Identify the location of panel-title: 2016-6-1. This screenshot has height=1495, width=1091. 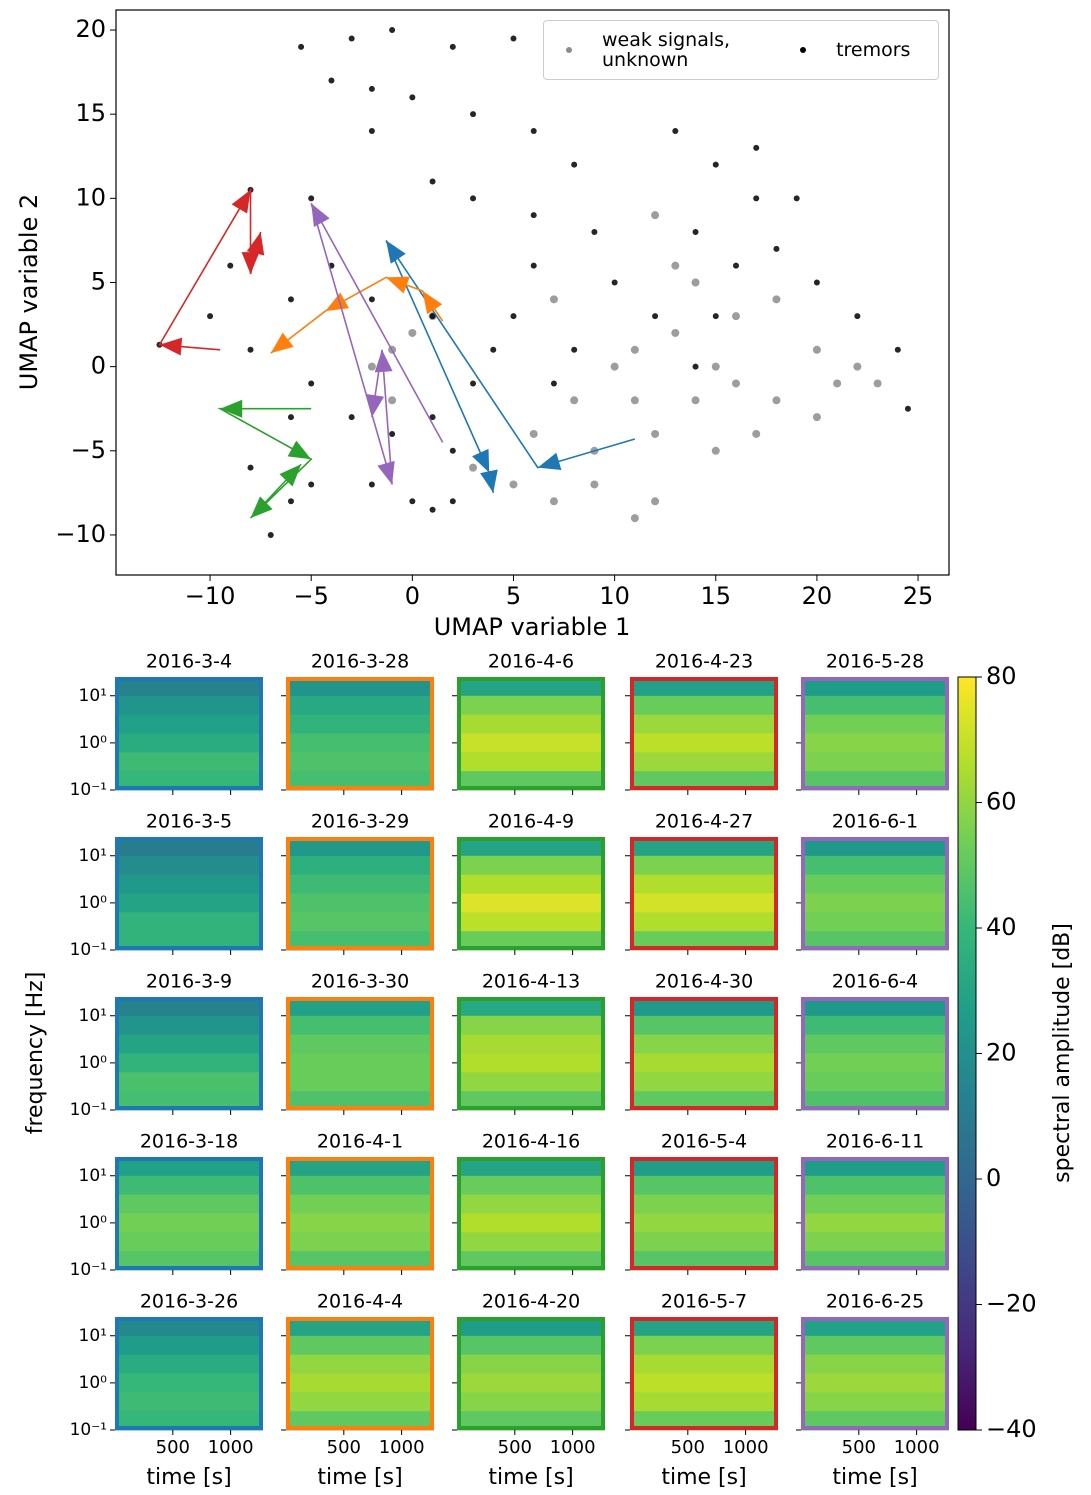
(875, 822).